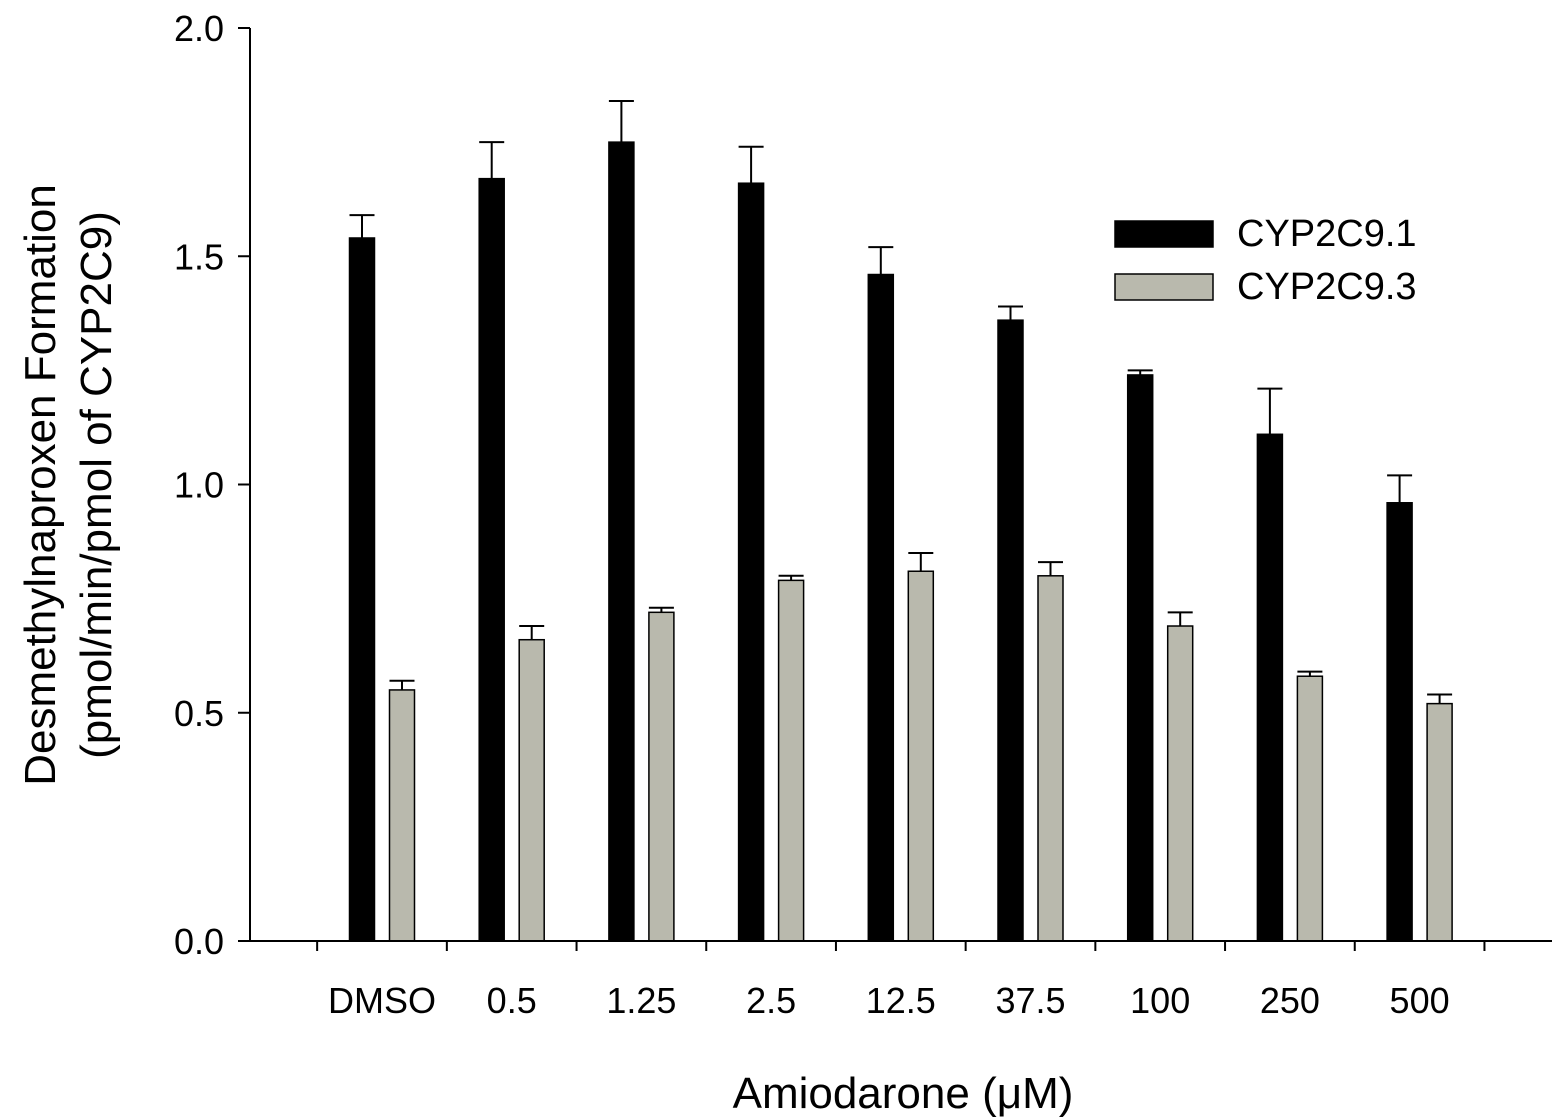  What do you see at coordinates (771, 1000) in the screenshot?
I see `x-tick-label: 2.5` at bounding box center [771, 1000].